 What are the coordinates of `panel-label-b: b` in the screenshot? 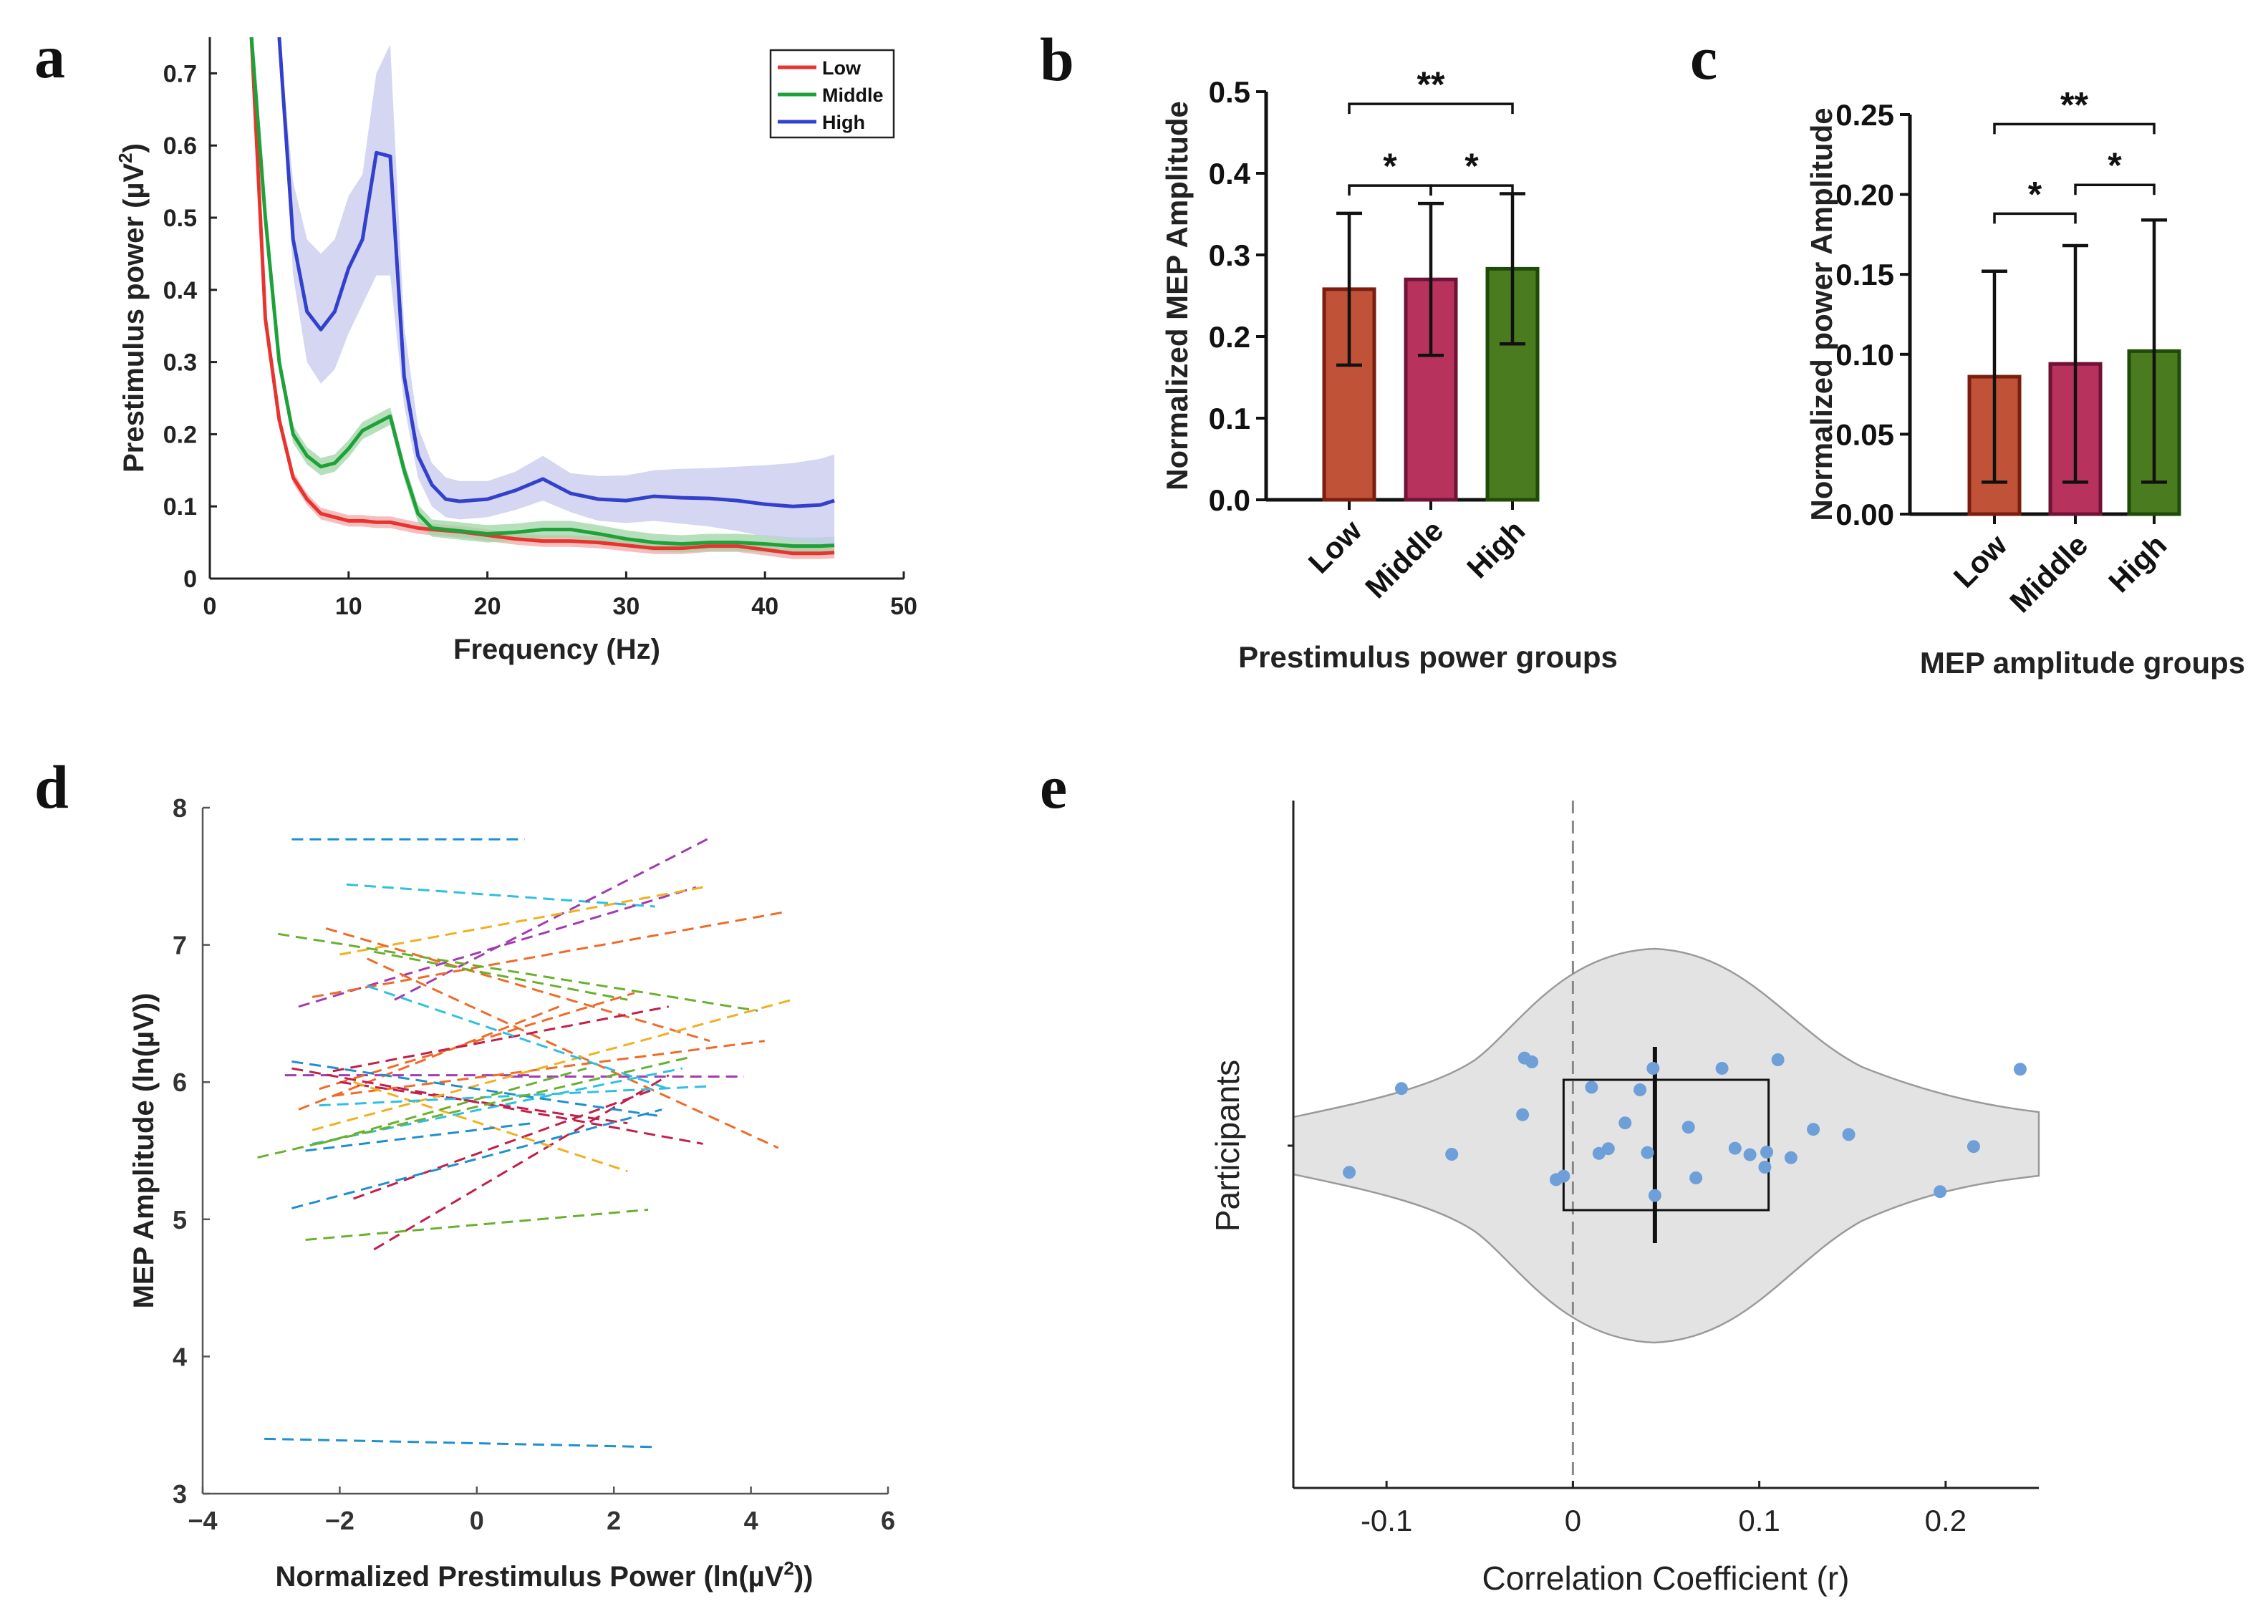 It's located at (1057, 59).